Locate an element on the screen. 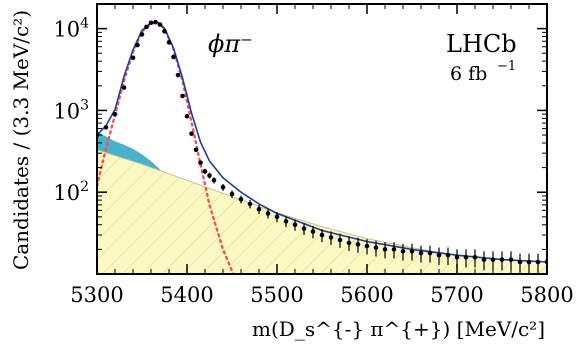  x-tick-label: 5300 is located at coordinates (96, 295).